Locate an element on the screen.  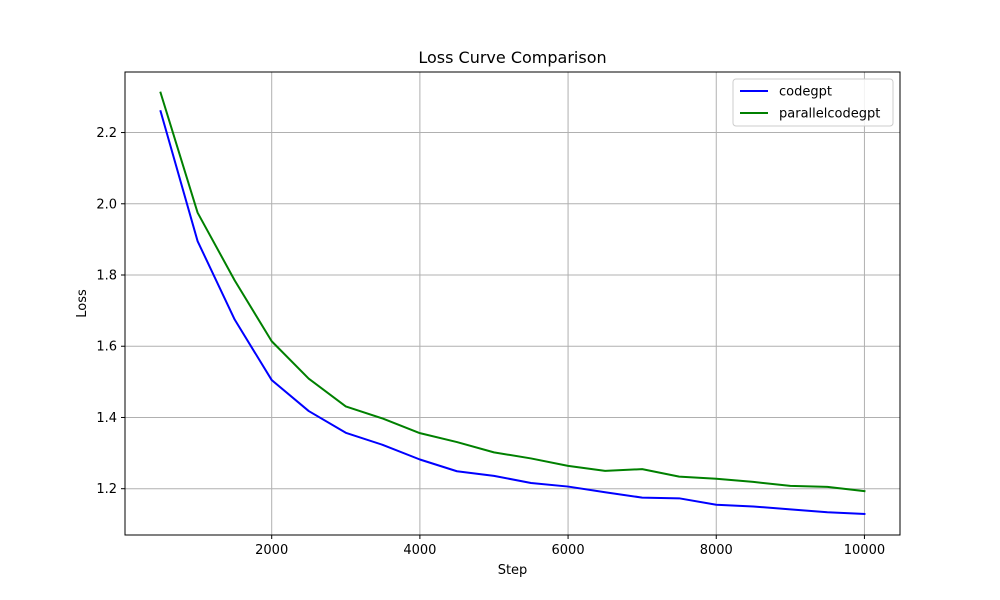
y-tick-label: 2.0 is located at coordinates (106, 204).